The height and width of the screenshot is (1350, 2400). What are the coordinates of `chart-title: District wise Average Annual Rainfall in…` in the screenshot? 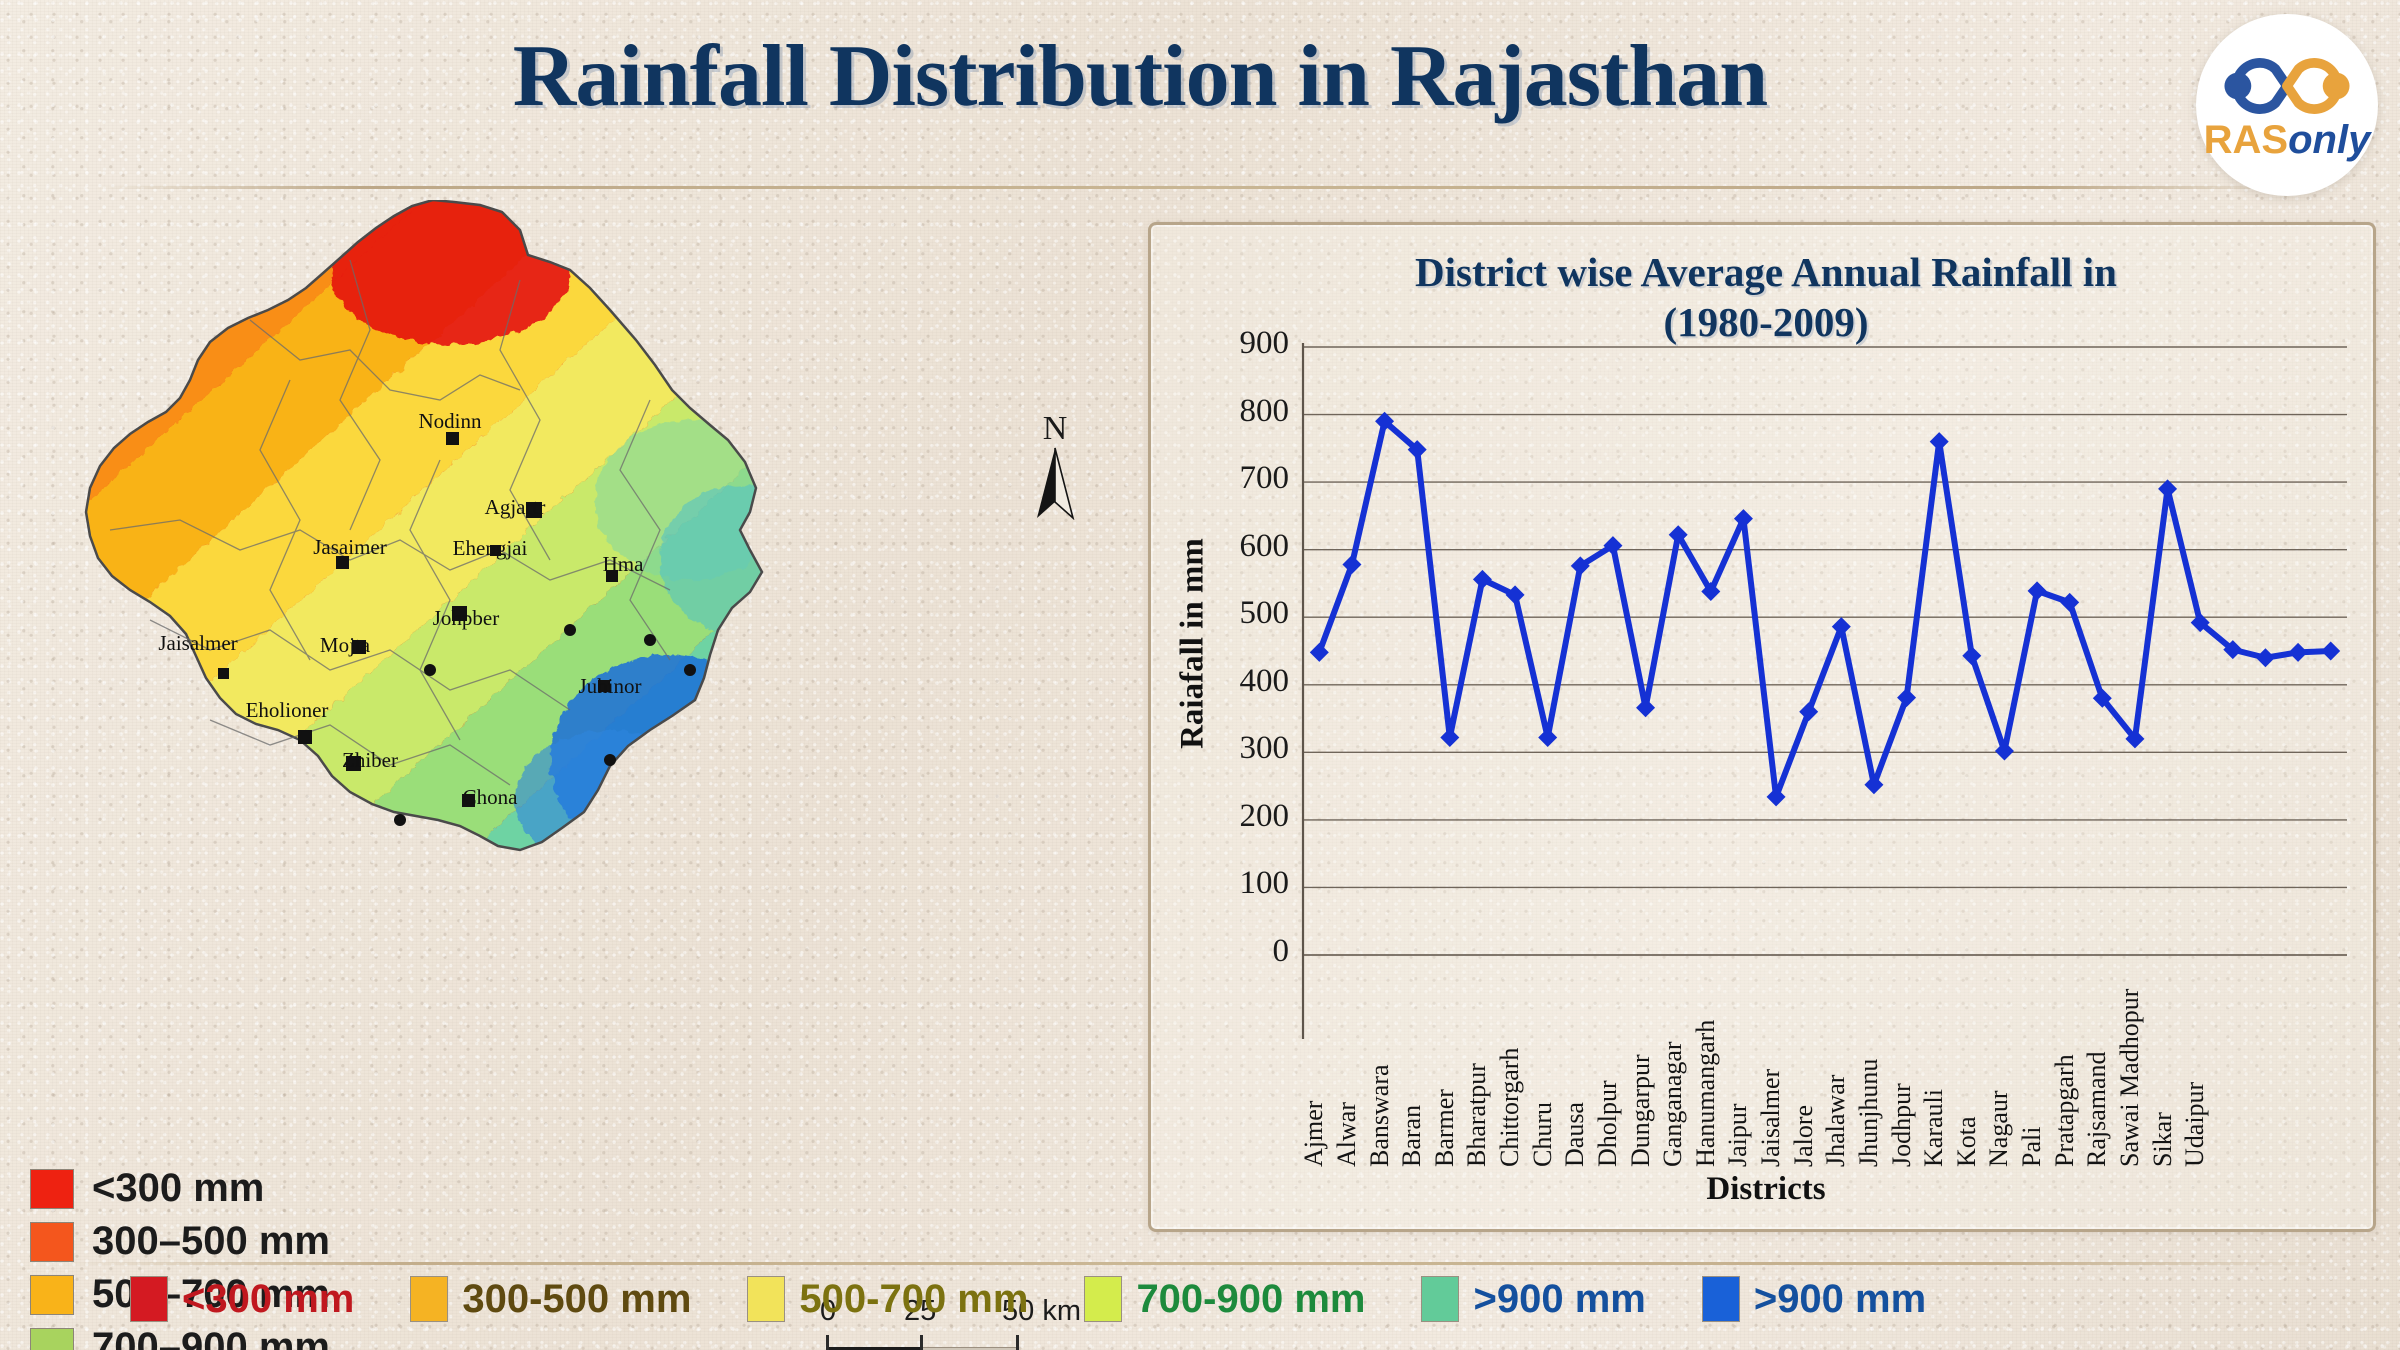 It's located at (1766, 297).